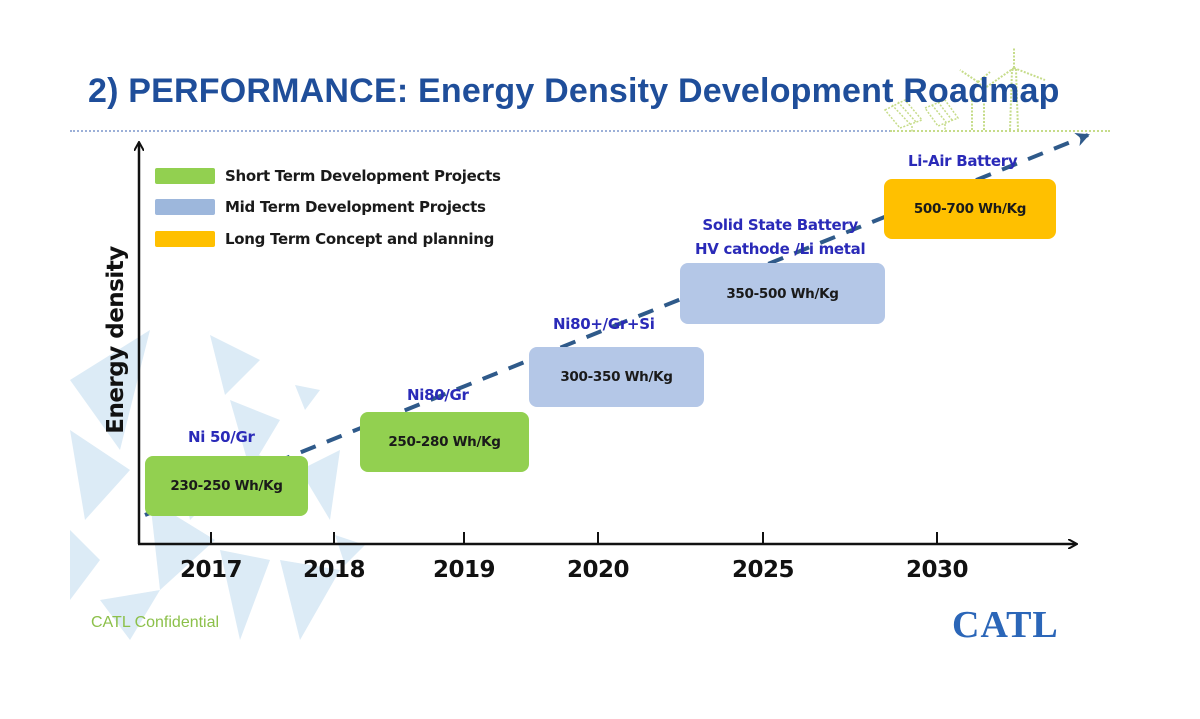 This screenshot has height=719, width=1200. I want to click on x-tick-label: 2018, so click(334, 570).